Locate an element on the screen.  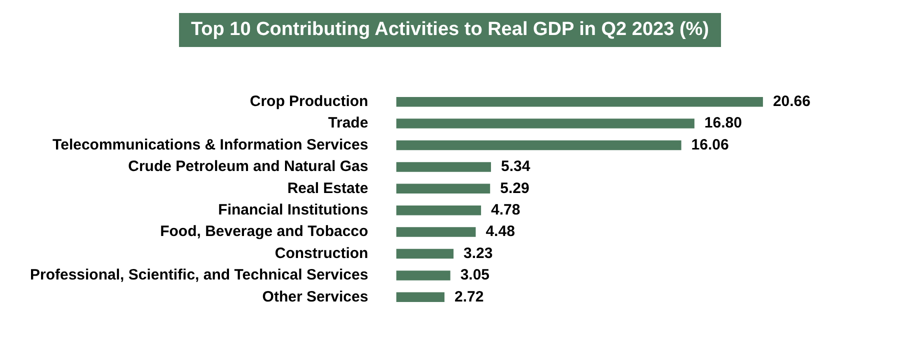
data-label: 4.48 is located at coordinates (500, 231).